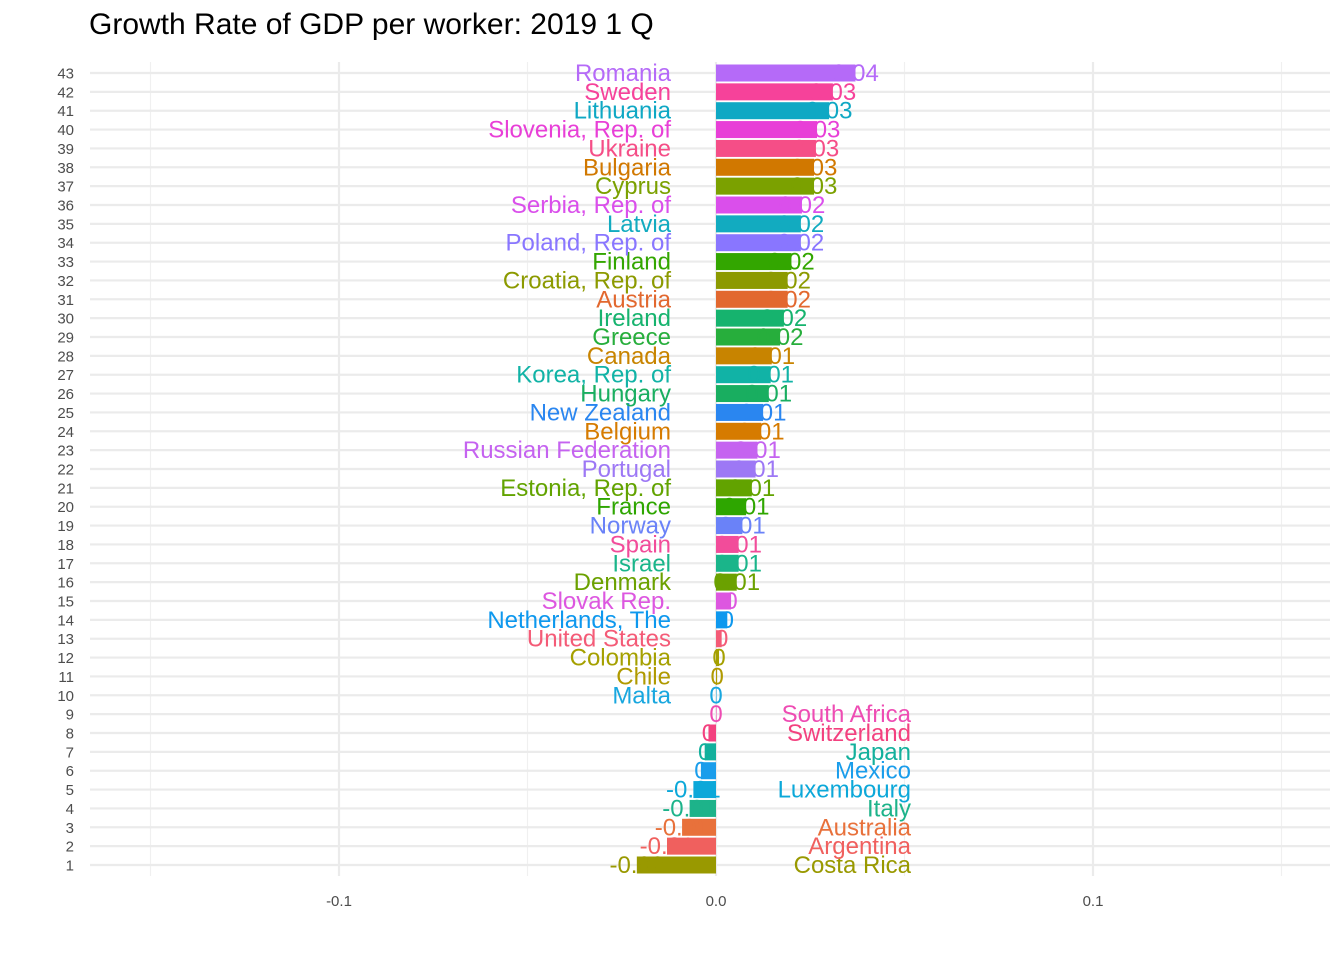  Describe the element at coordinates (639, 224) in the screenshot. I see `country-label: Latvia` at that location.